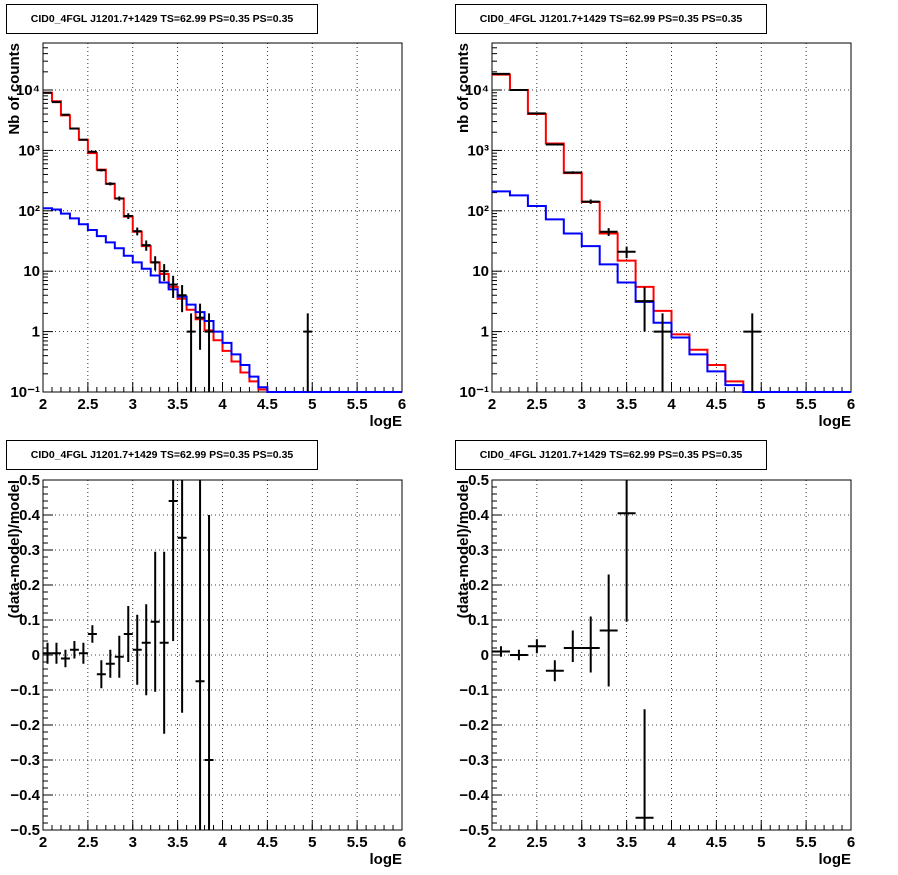 The height and width of the screenshot is (875, 898). Describe the element at coordinates (485, 655) in the screenshot. I see `y-tick-label: 0` at that location.